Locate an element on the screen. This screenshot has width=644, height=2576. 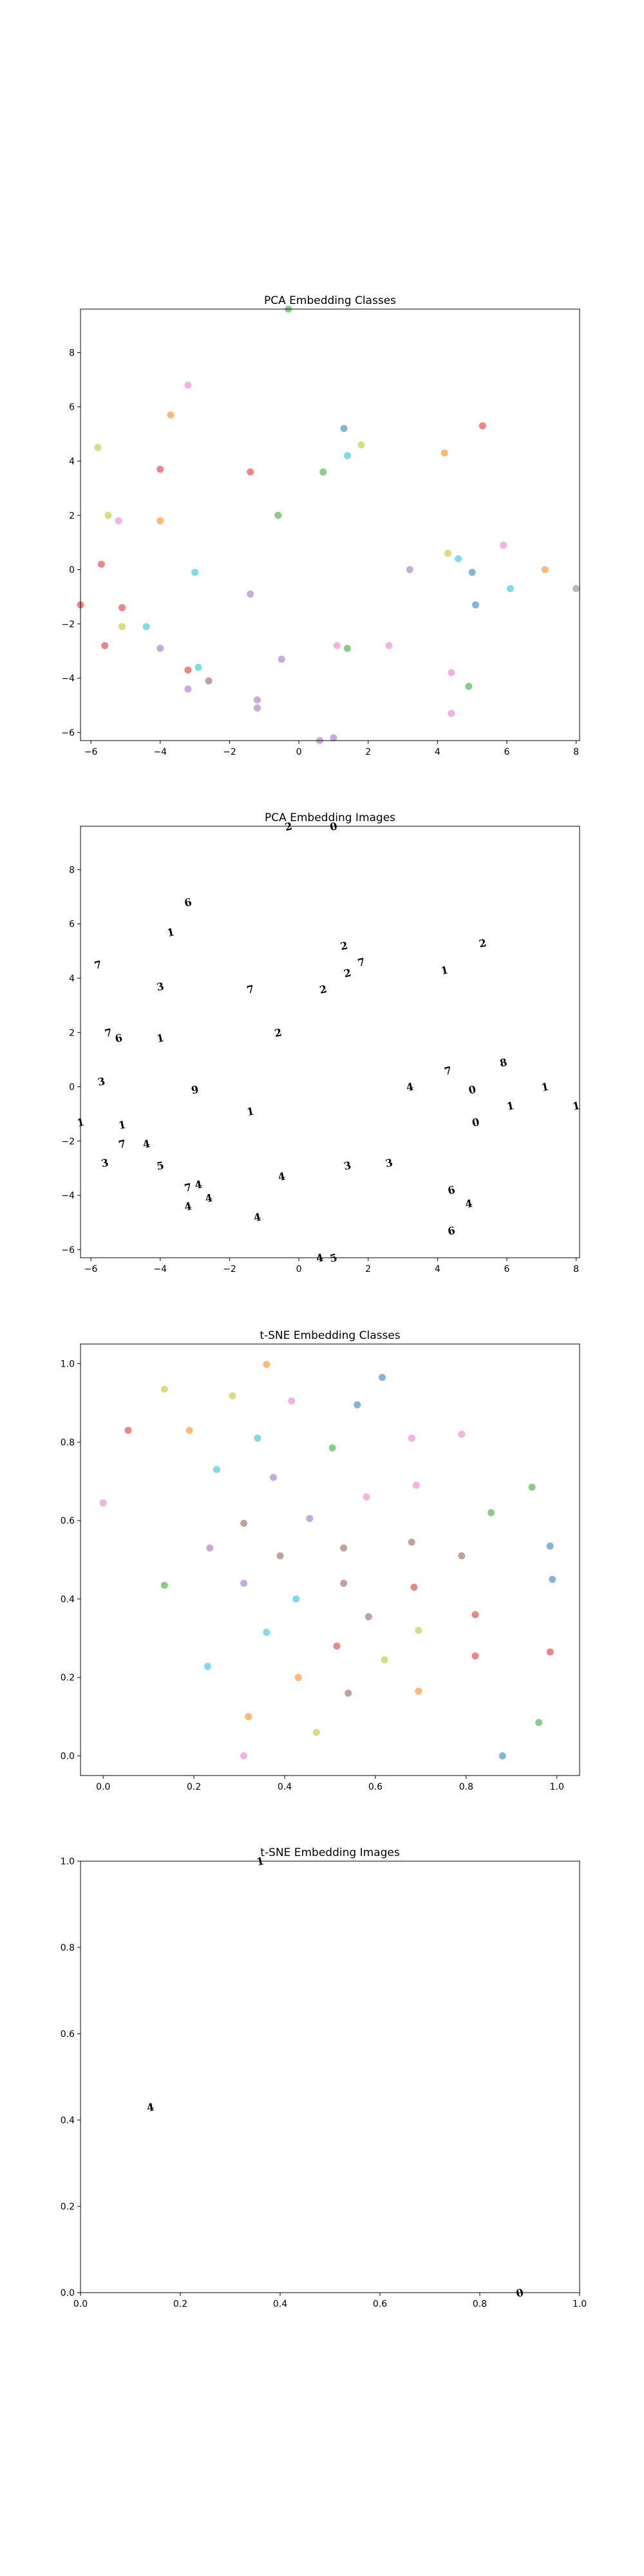
y-tick-label: 1.0 is located at coordinates (68, 1364).